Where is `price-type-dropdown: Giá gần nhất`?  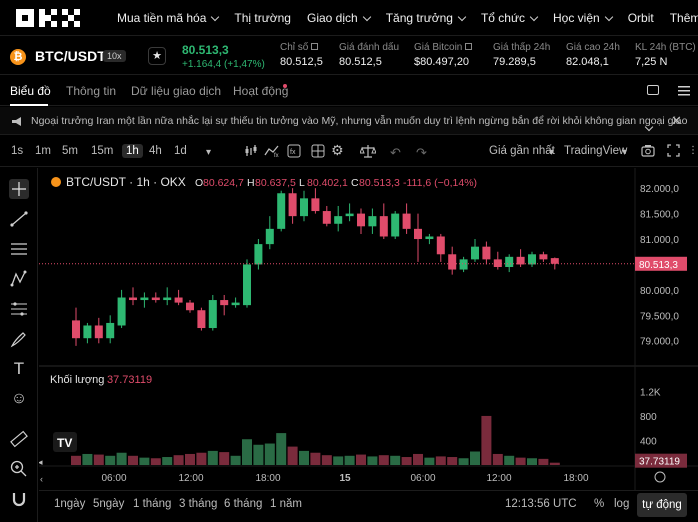
price-type-dropdown: Giá gần nhất is located at coordinates (522, 151).